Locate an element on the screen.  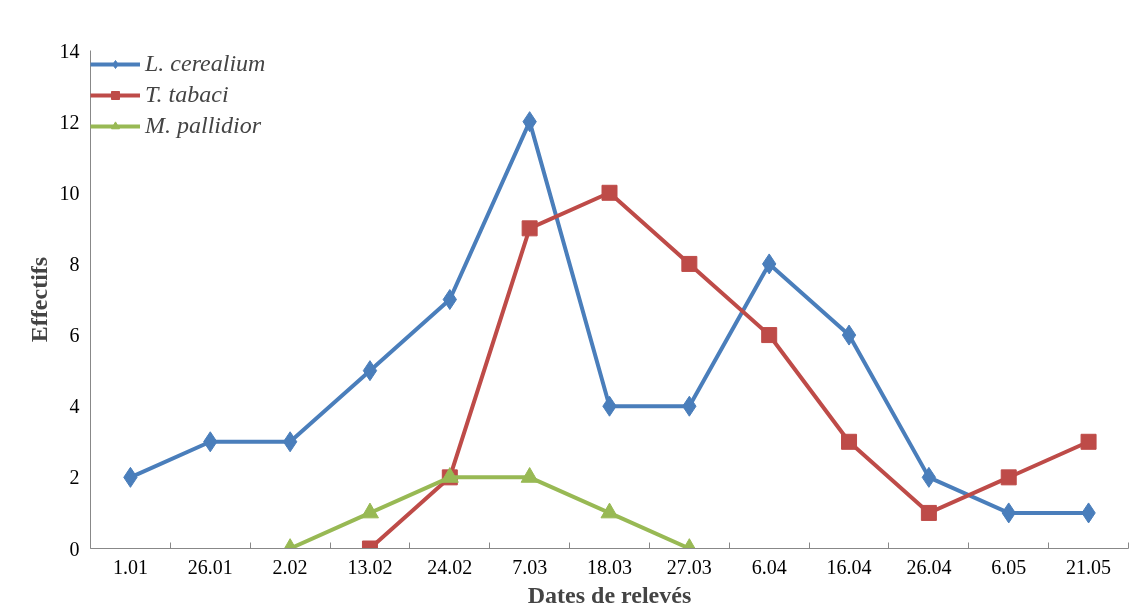
legend-label: M. pallidior is located at coordinates (203, 125).